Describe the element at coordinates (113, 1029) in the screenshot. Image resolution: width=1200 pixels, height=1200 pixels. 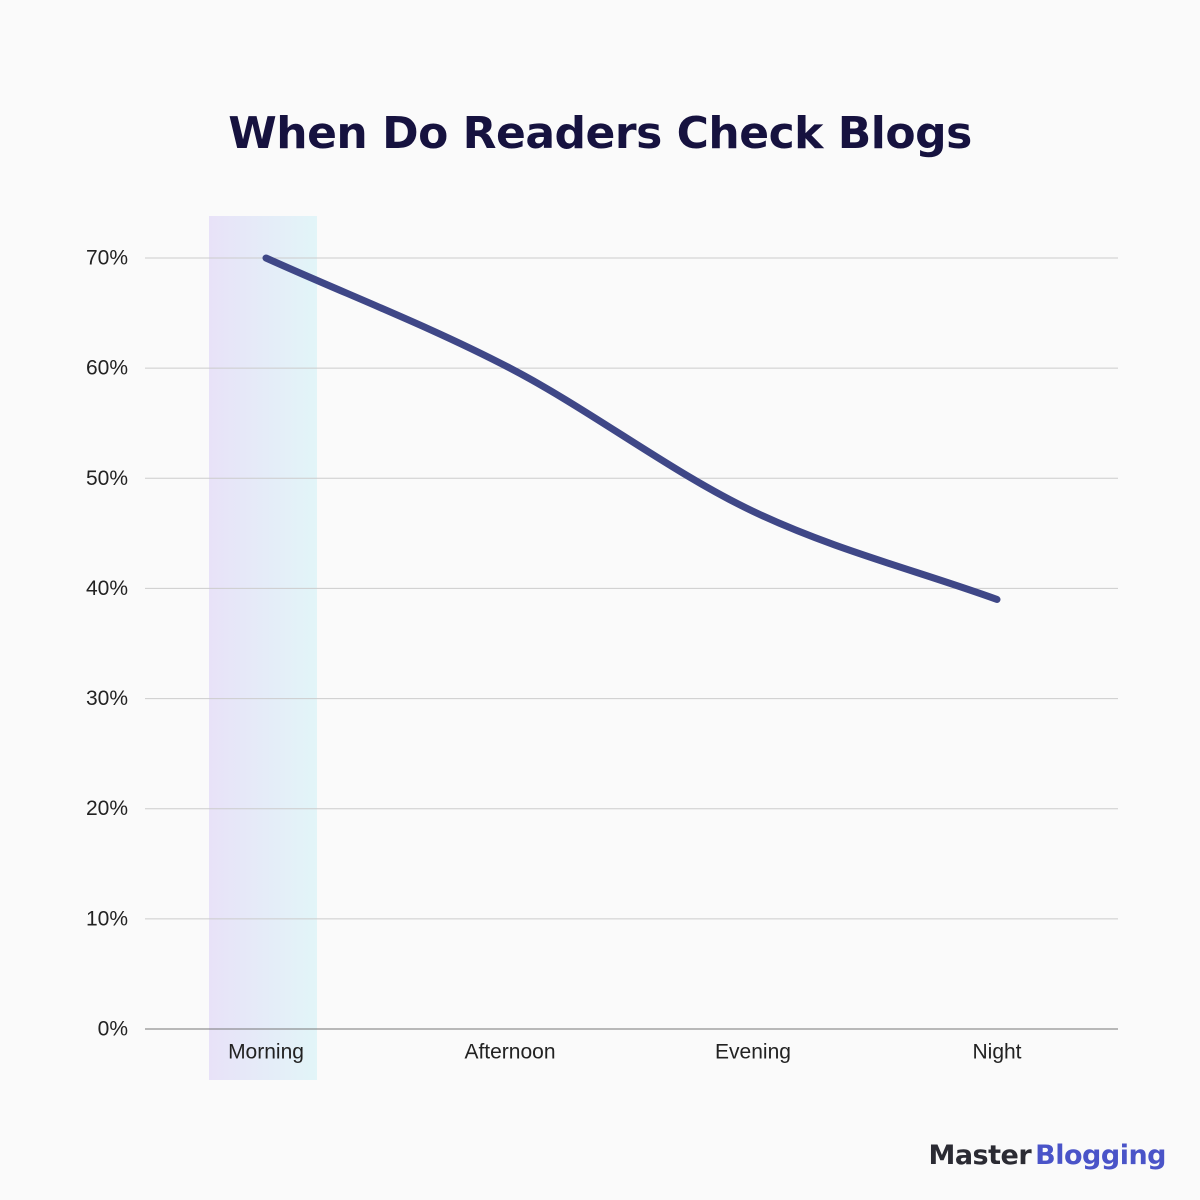
I see `y-tick-label: 0%` at that location.